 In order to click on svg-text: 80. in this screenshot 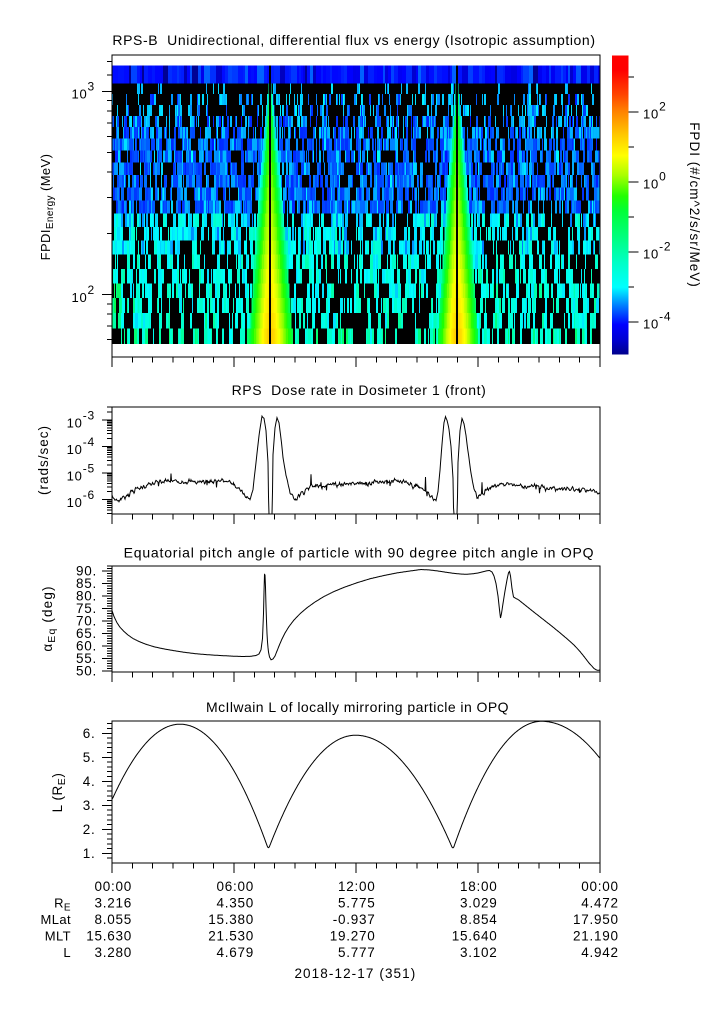, I will do `click(86, 596)`.